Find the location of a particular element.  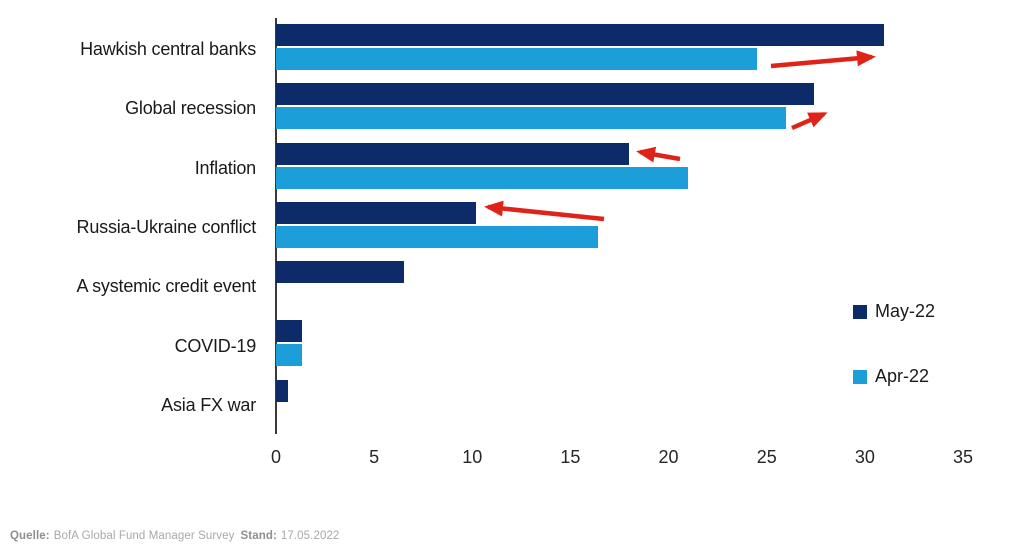

category-label: Global recession is located at coordinates (190, 108).